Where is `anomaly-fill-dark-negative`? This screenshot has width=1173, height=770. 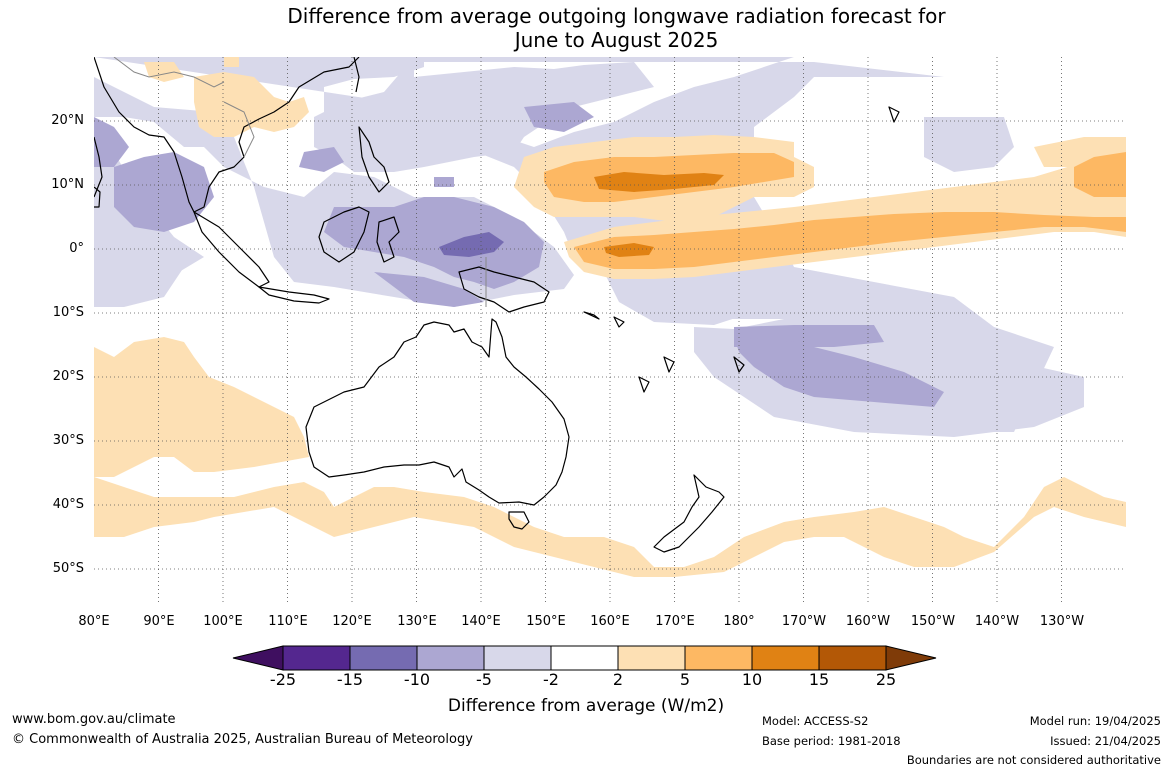 anomaly-fill-dark-negative is located at coordinates (471, 244).